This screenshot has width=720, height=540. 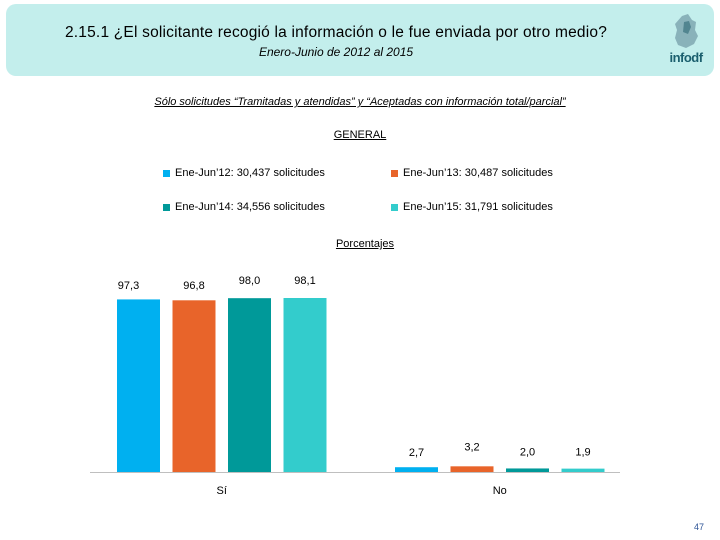 What do you see at coordinates (471, 447) in the screenshot?
I see `data-label: 3,2` at bounding box center [471, 447].